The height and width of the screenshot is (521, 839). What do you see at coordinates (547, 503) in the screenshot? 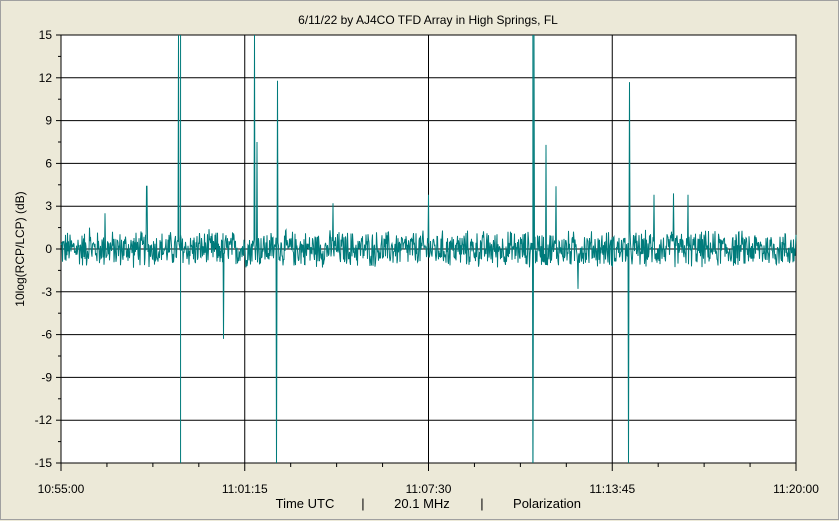
I see `x-axis-label-quantity: Polarization` at bounding box center [547, 503].